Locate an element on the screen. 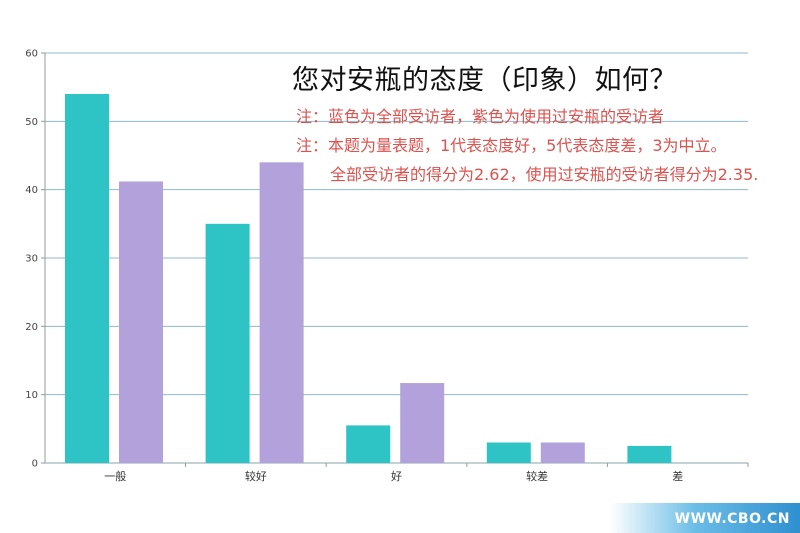  y-tick-label: 60 is located at coordinates (31, 54).